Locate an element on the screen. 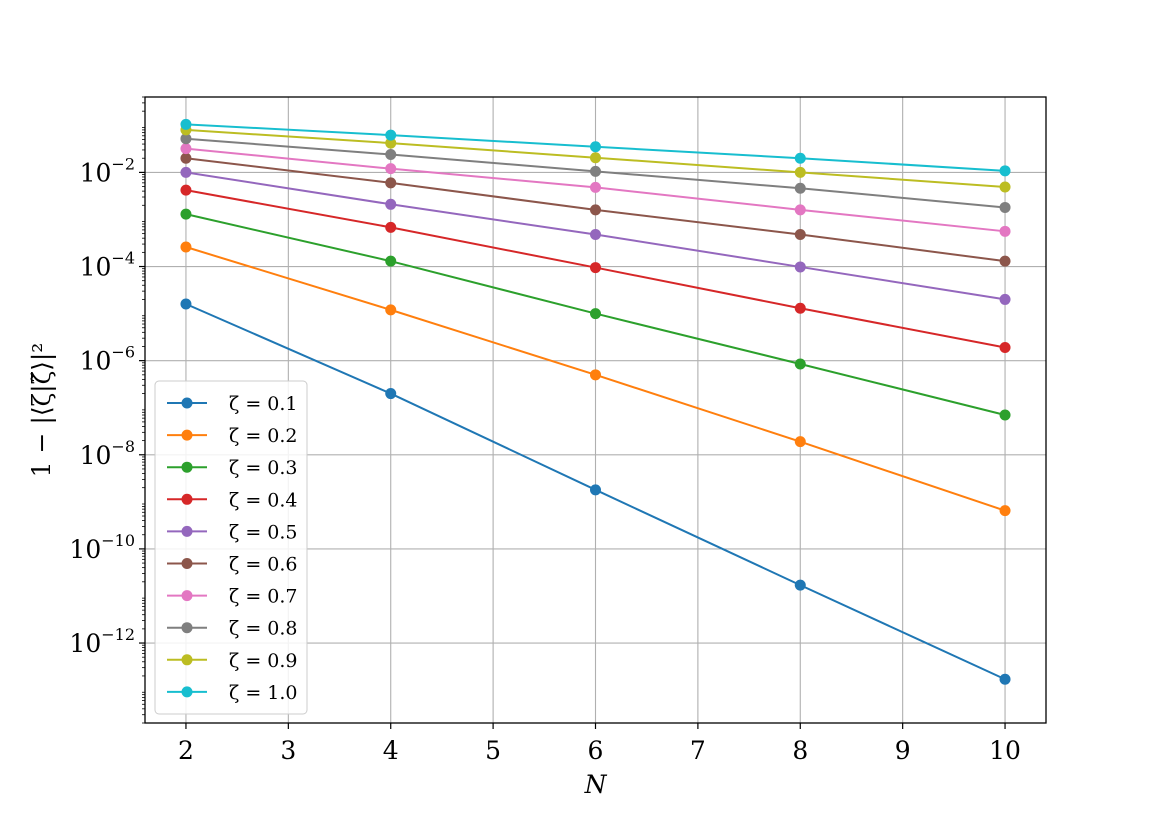  legend-entry: ζ = 0.4 is located at coordinates (232, 500).